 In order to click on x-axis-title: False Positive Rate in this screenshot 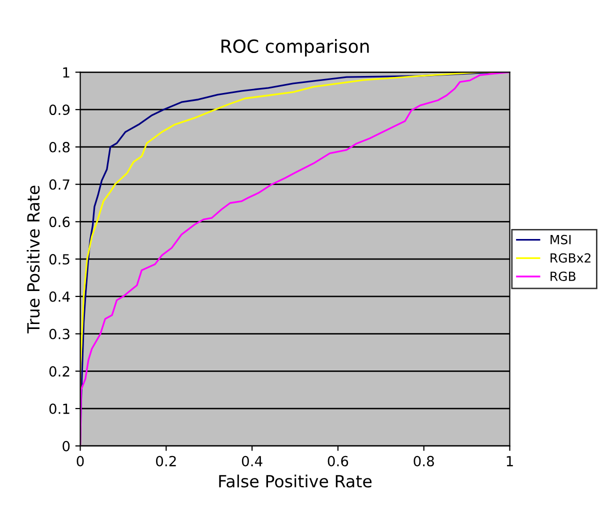, I will do `click(295, 481)`.